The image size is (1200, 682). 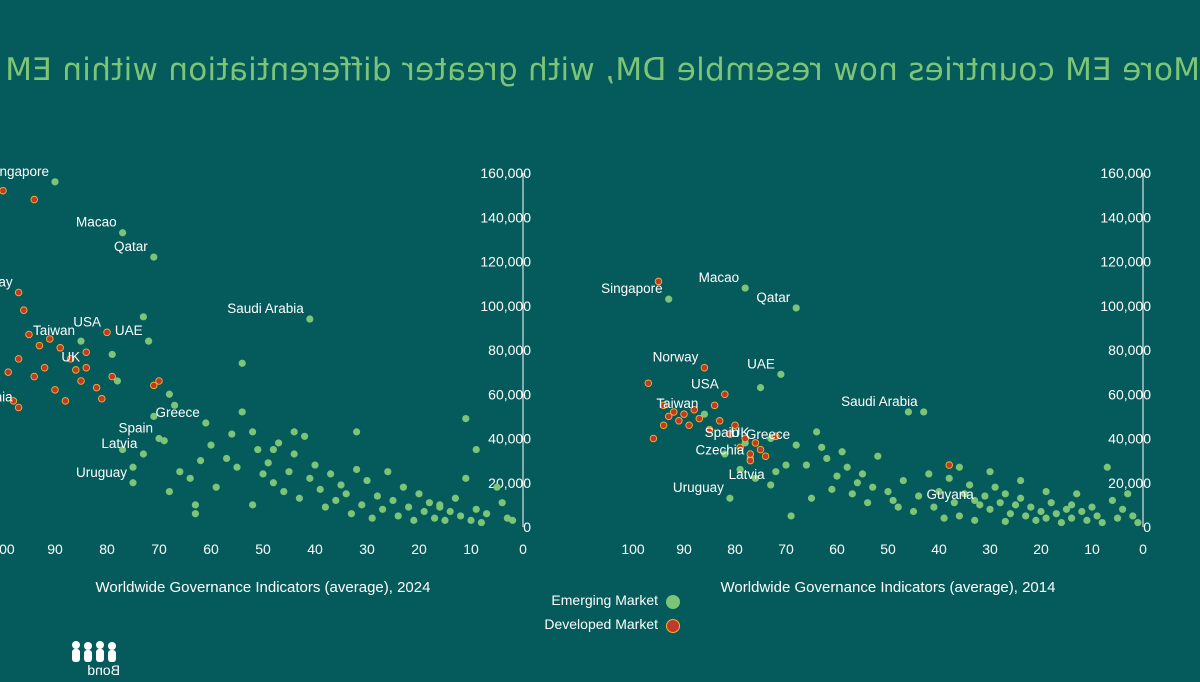 What do you see at coordinates (1125, 173) in the screenshot?
I see `y-tick-label: 160,000` at bounding box center [1125, 173].